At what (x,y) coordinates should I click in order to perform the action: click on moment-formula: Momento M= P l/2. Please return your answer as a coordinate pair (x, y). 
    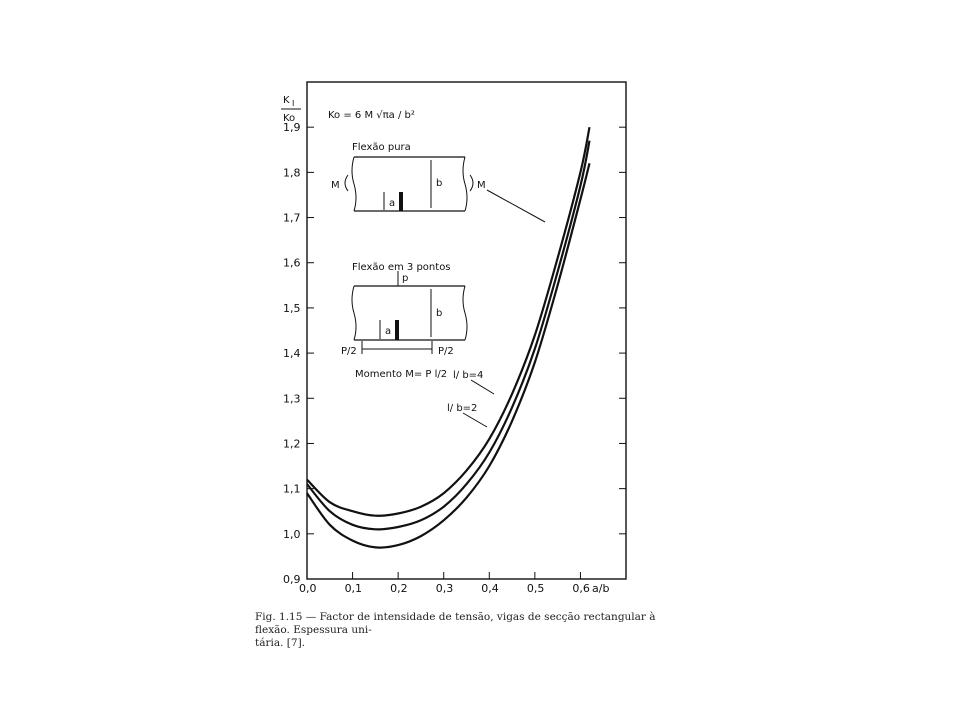
    Looking at the image, I should click on (401, 374).